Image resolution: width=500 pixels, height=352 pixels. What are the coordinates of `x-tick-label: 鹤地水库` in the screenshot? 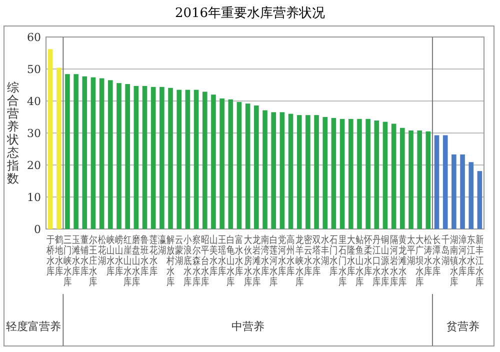 It's located at (58, 256).